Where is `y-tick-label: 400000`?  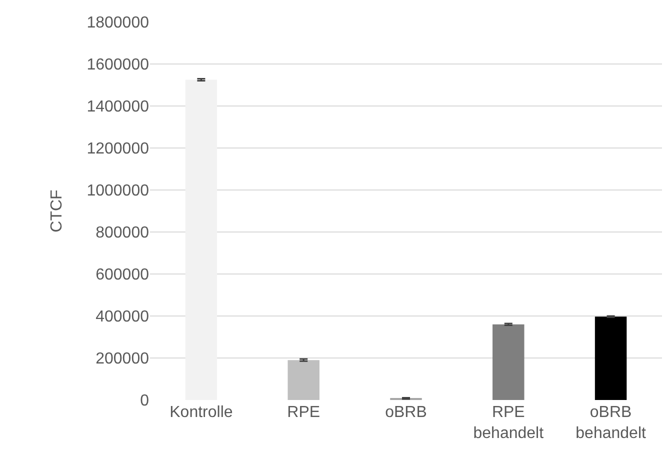 y-tick-label: 400000 is located at coordinates (123, 317).